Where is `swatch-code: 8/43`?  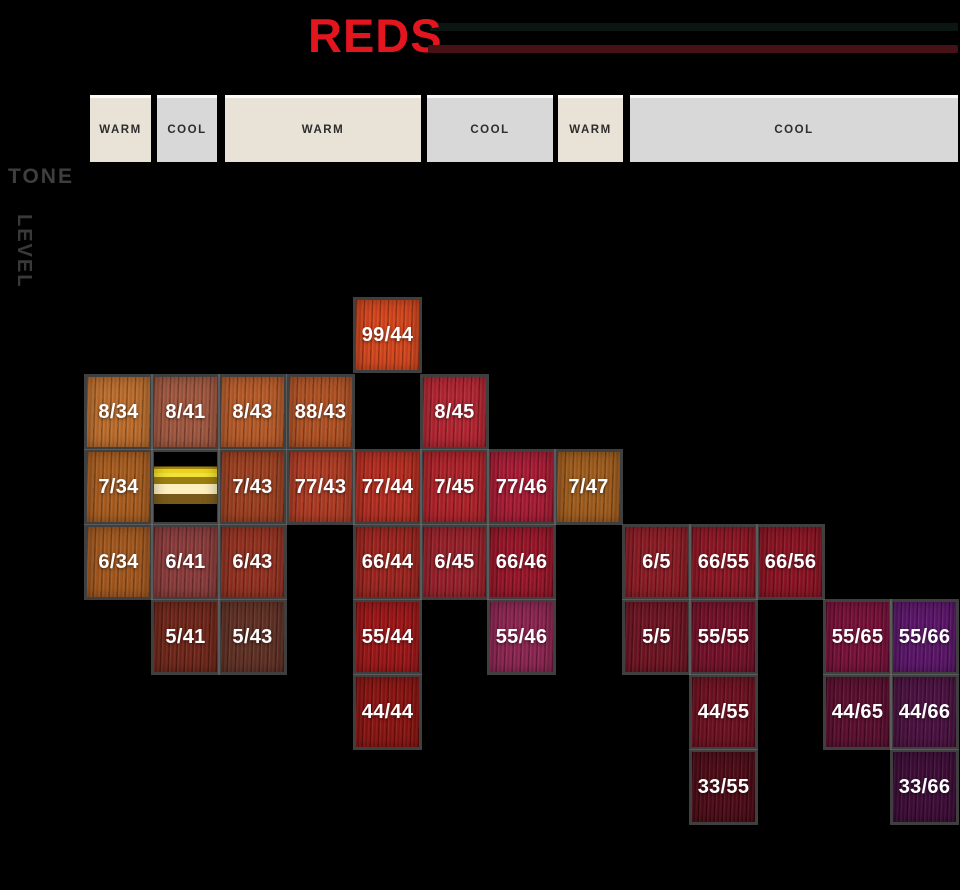
swatch-code: 8/43 is located at coordinates (252, 411).